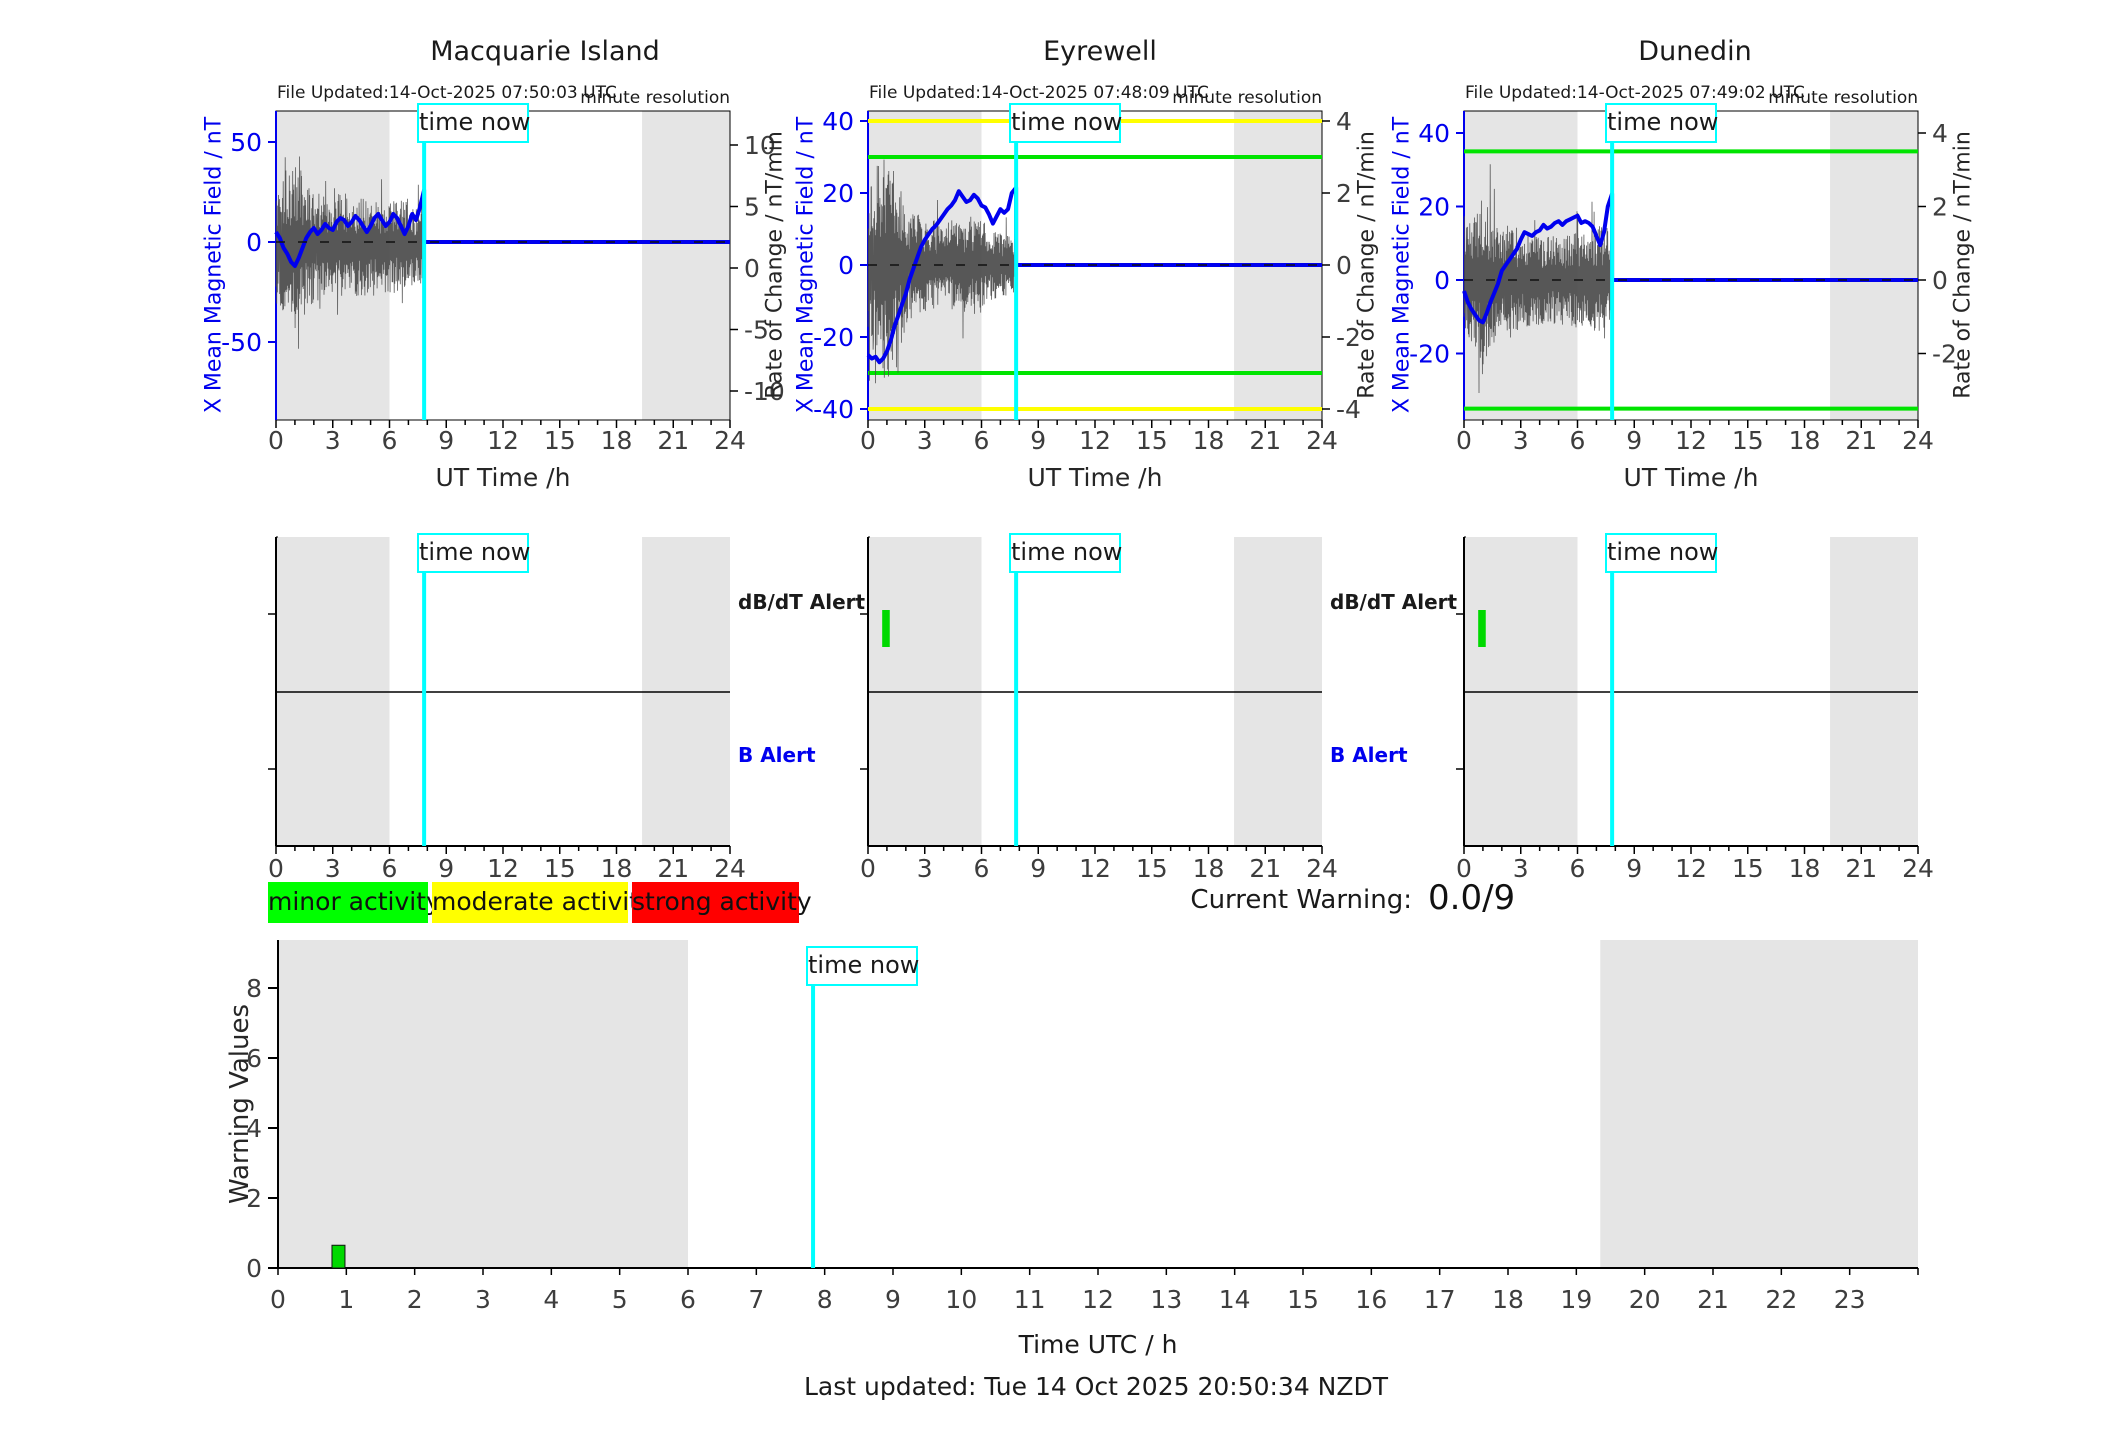  I want to click on right-tick-label: -2, so click(1944, 354).